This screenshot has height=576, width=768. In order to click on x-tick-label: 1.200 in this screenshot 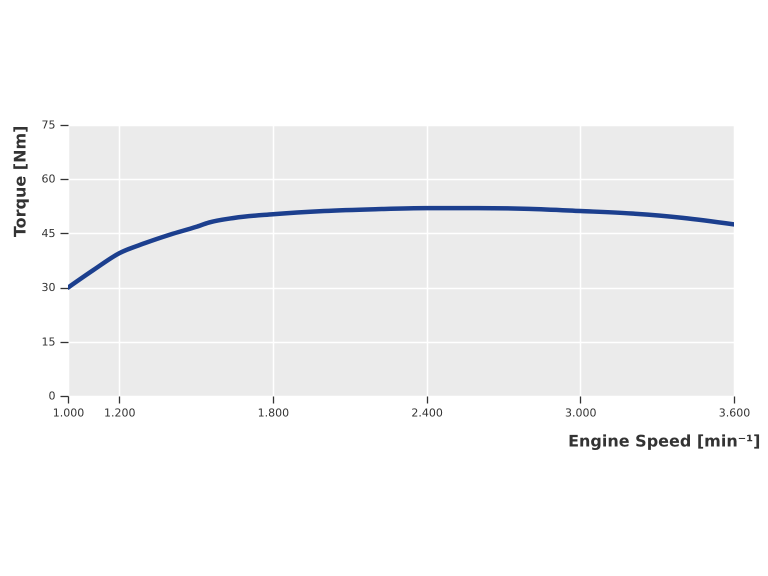, I will do `click(120, 413)`.